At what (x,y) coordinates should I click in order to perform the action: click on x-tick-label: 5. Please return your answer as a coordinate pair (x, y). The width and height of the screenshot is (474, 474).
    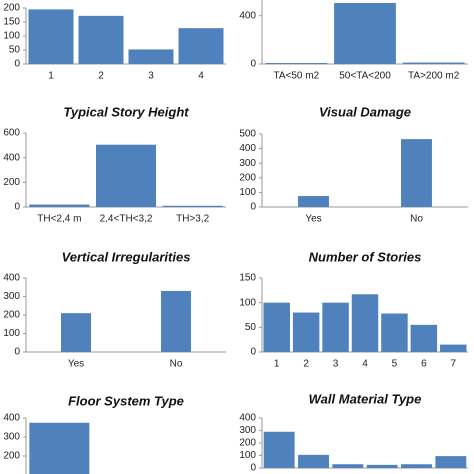
    Looking at the image, I should click on (395, 364).